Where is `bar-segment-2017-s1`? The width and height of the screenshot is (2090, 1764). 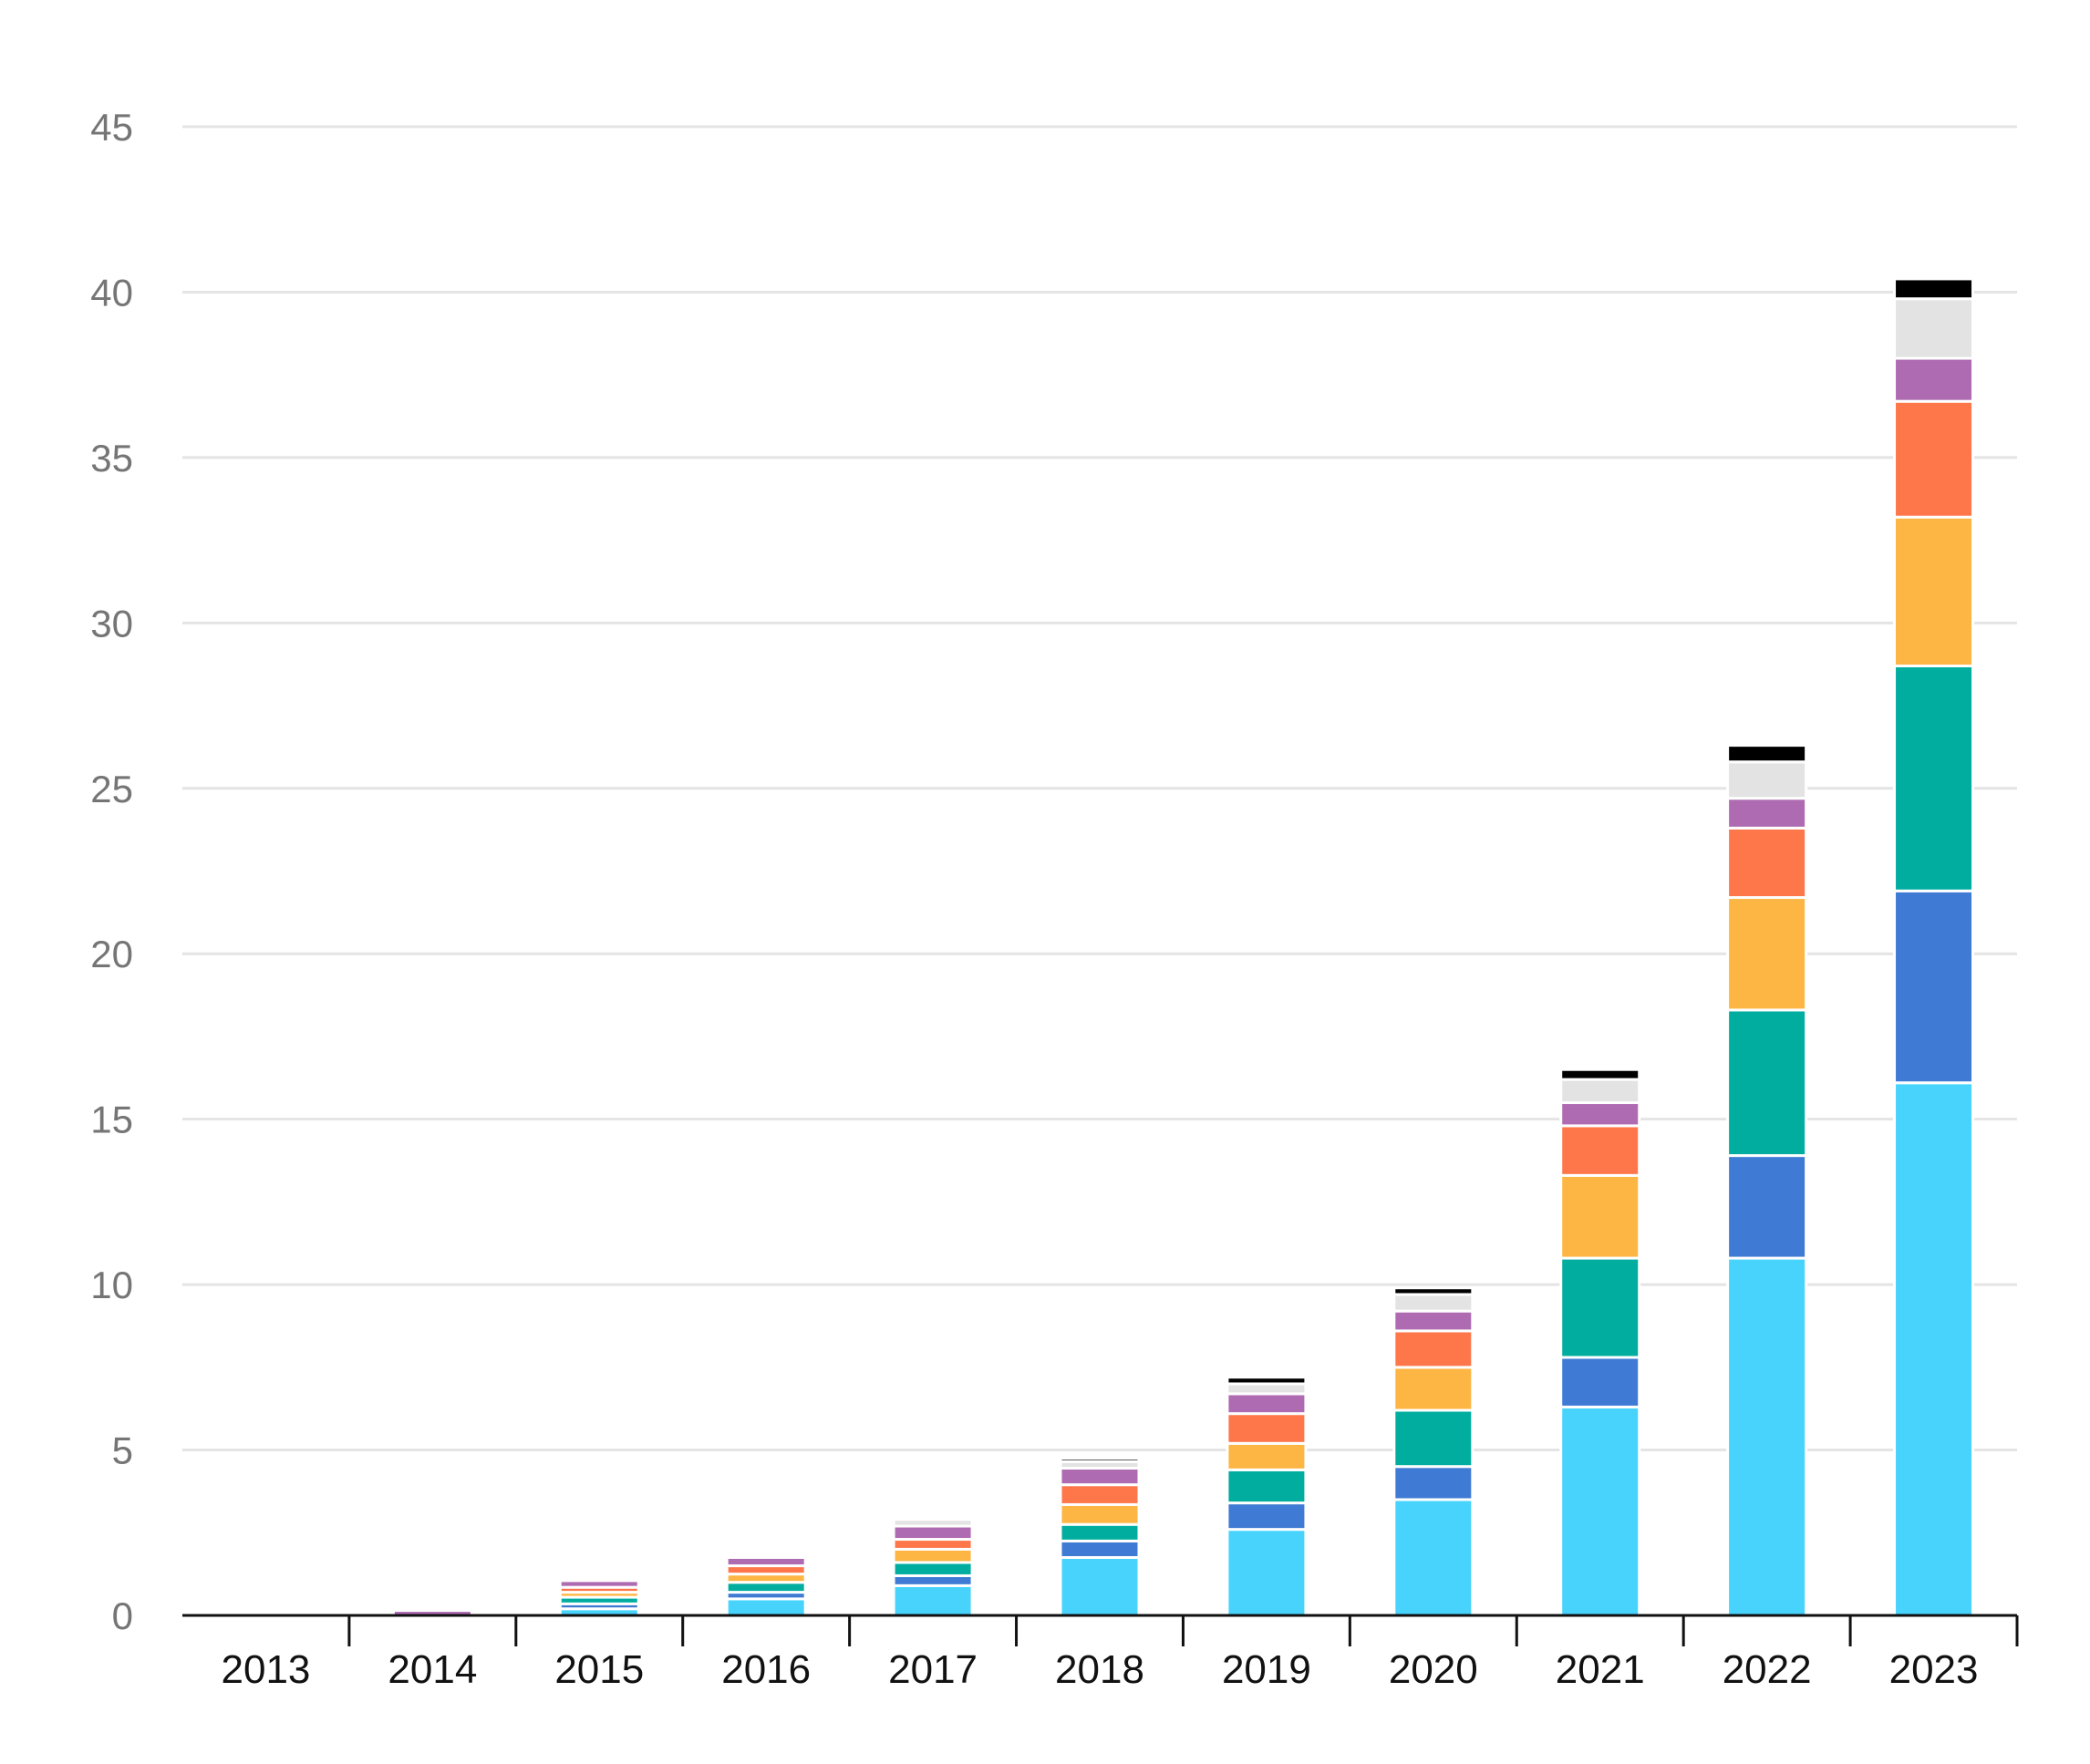 bar-segment-2017-s1 is located at coordinates (933, 1600).